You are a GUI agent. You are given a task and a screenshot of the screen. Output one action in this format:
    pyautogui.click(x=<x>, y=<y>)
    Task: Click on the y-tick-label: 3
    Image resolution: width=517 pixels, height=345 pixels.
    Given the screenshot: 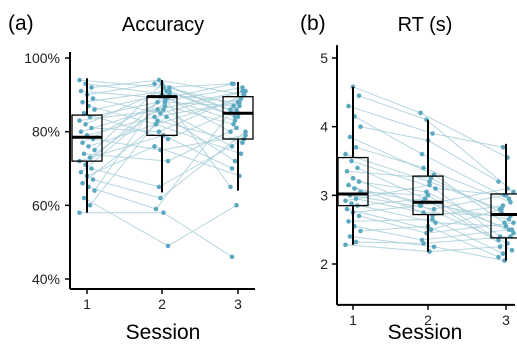 What is the action you would take?
    pyautogui.click(x=324, y=195)
    